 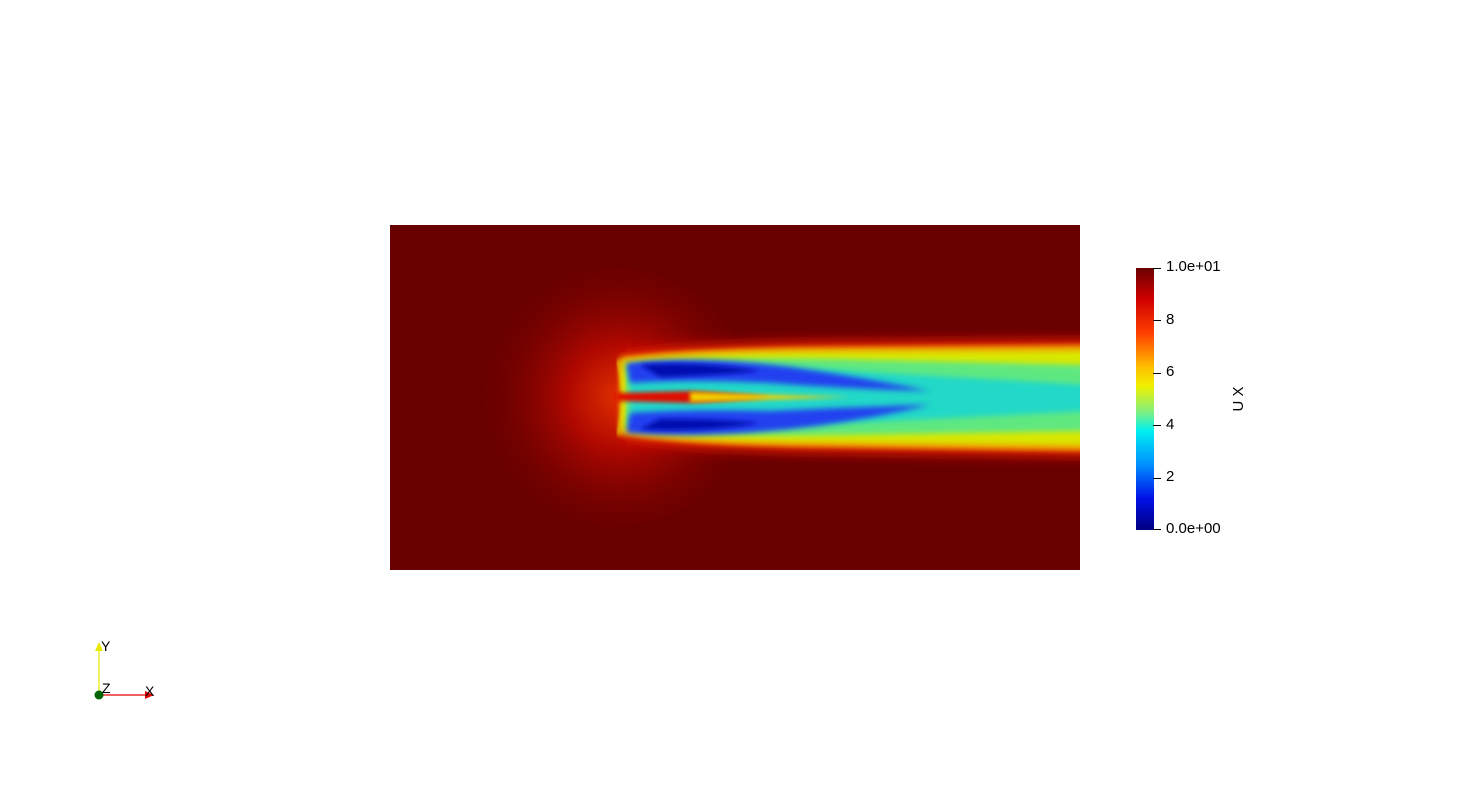 What do you see at coordinates (1145, 399) in the screenshot?
I see `colorbar-gradient` at bounding box center [1145, 399].